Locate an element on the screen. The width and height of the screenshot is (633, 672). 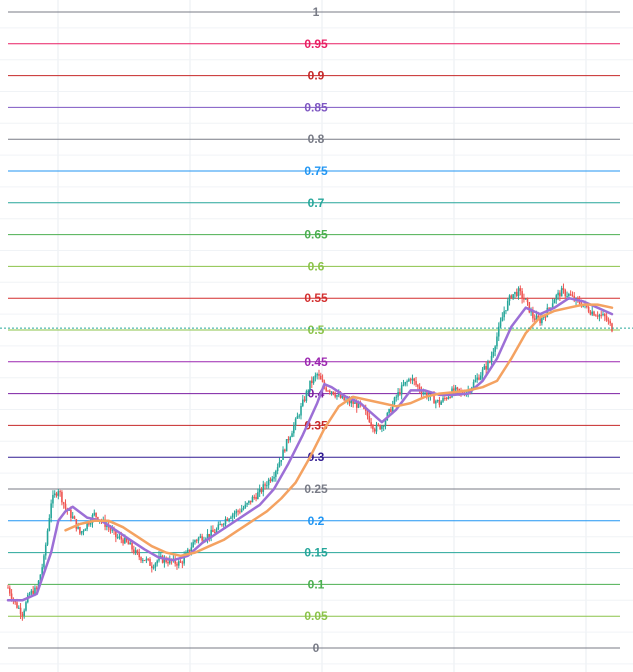
fib-level-label-0.15: 0.15 is located at coordinates (316, 553).